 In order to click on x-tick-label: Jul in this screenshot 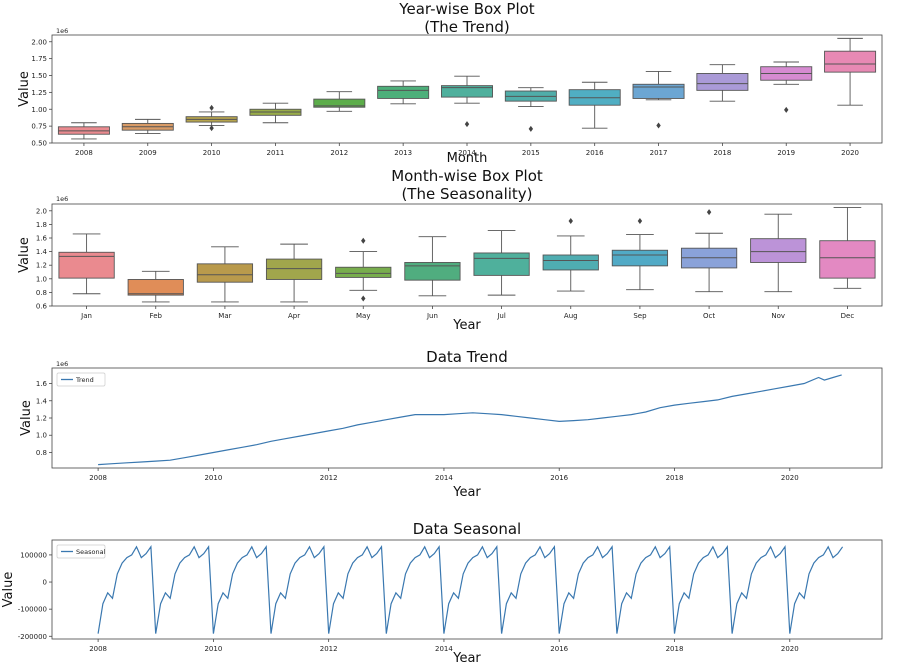, I will do `click(501, 316)`.